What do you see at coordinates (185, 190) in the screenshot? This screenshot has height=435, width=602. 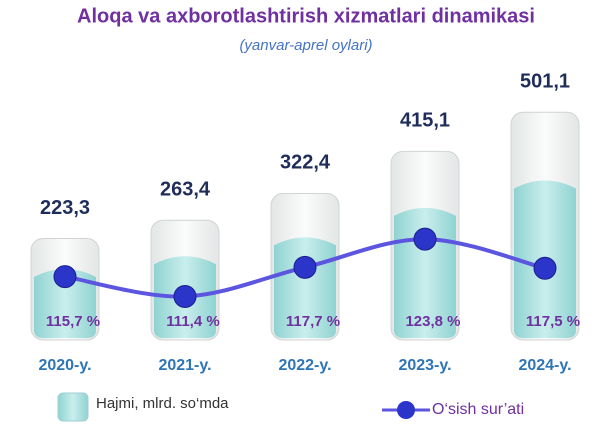 I see `bar-value-label: 263,4` at bounding box center [185, 190].